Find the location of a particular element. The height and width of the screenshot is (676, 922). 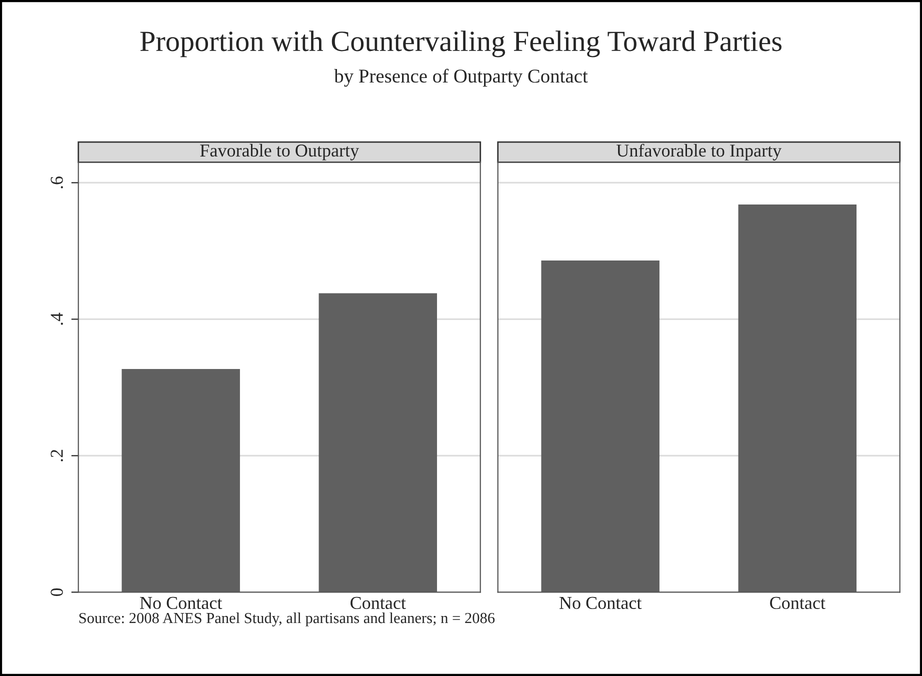

y-tick-label: .2 is located at coordinates (56, 456).